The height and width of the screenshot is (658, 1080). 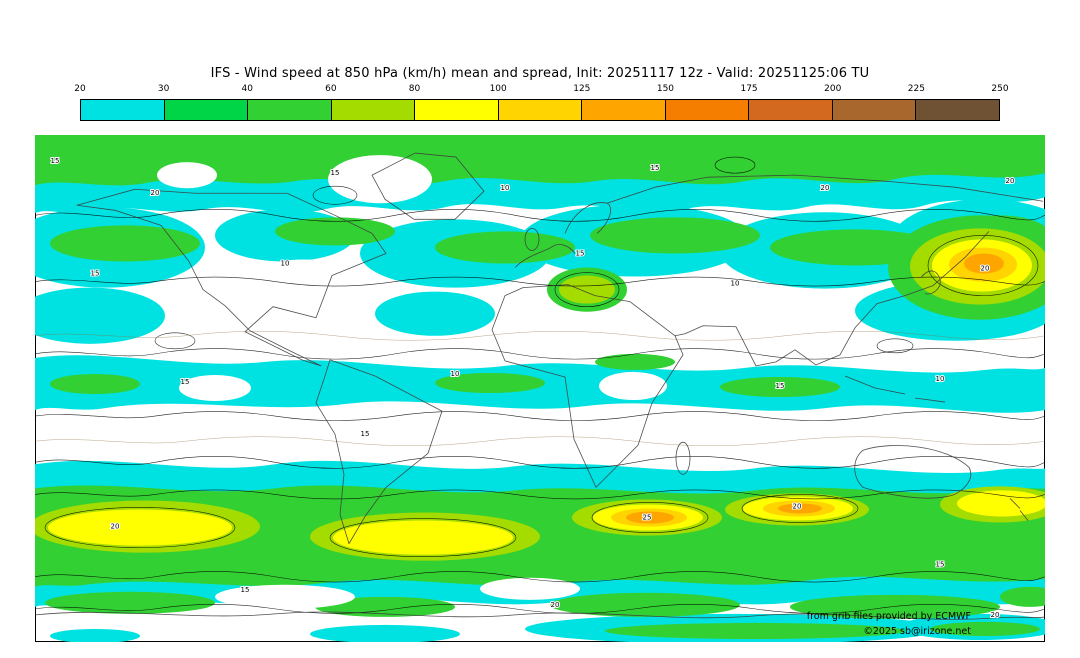 I want to click on attribution-copyright: ©2025 sb@irizone.net, so click(x=917, y=631).